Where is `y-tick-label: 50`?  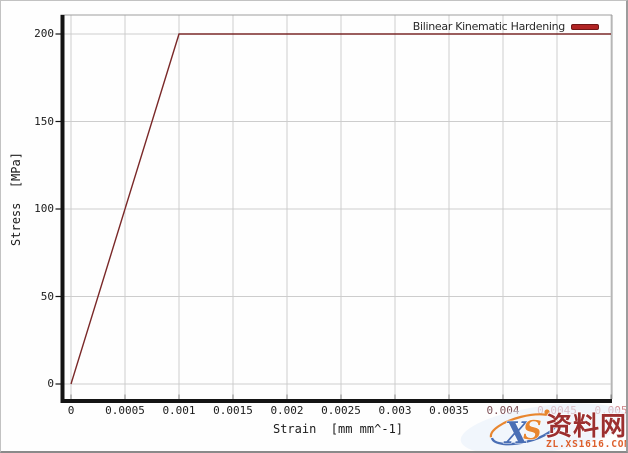
y-tick-label: 50 is located at coordinates (47, 296).